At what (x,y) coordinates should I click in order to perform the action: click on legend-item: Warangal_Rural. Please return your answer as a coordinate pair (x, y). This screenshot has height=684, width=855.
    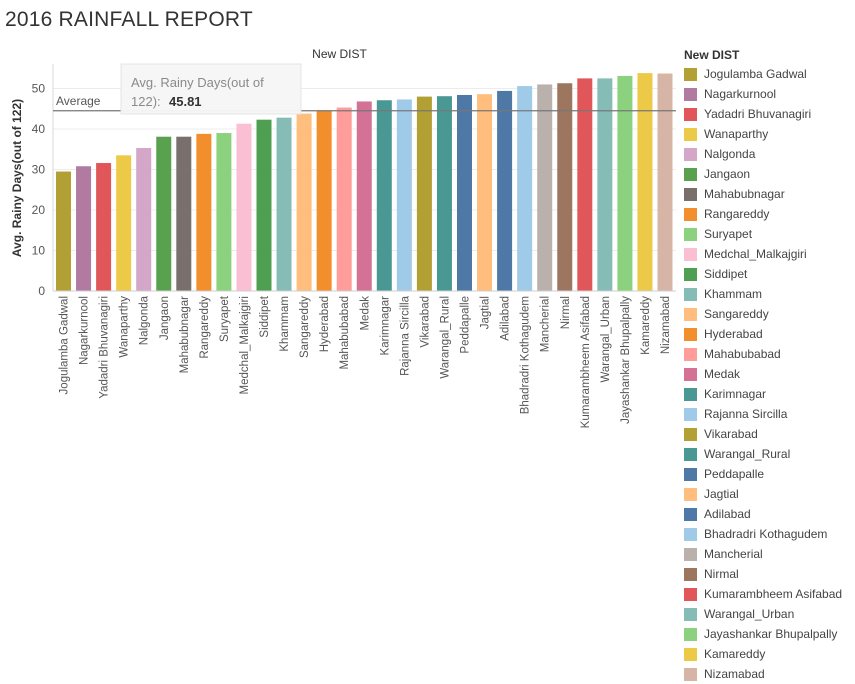
    Looking at the image, I should click on (769, 454).